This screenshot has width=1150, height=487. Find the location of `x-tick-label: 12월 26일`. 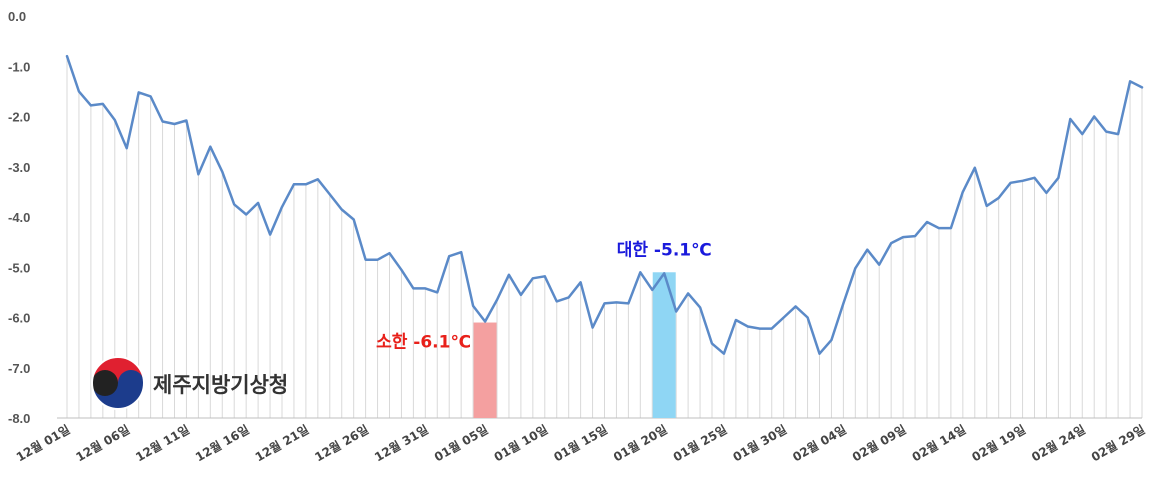

x-tick-label: 12월 26일 is located at coordinates (341, 443).